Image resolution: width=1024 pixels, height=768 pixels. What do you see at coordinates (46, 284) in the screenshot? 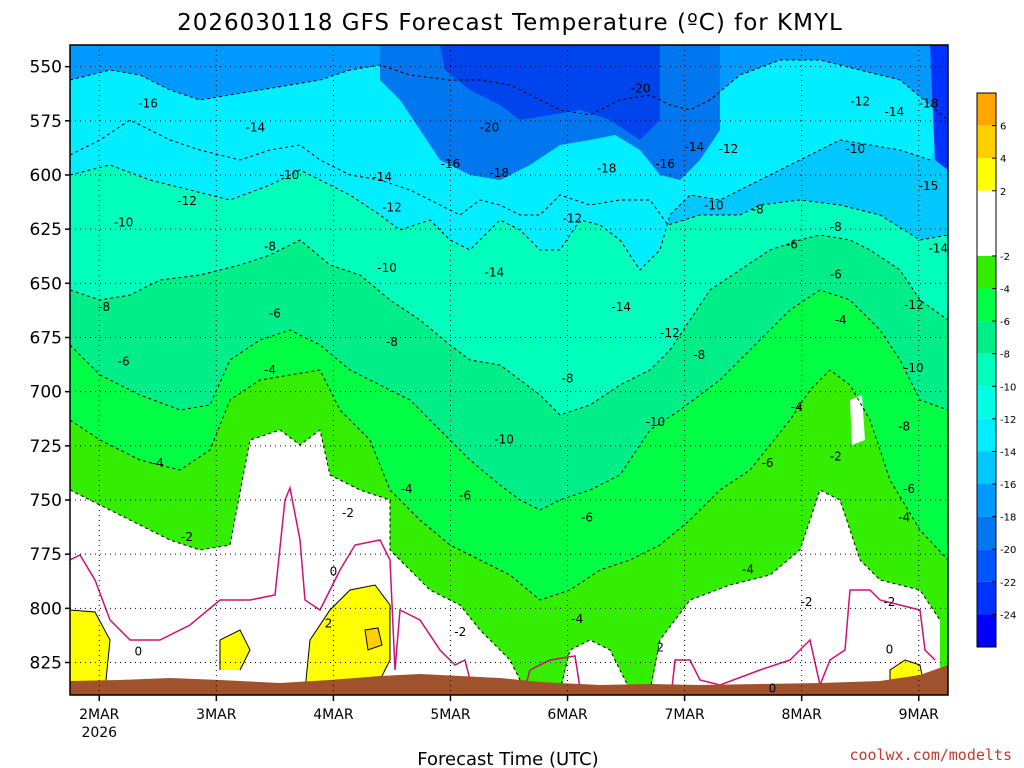
I see `y-tick-label: 650` at bounding box center [46, 284].